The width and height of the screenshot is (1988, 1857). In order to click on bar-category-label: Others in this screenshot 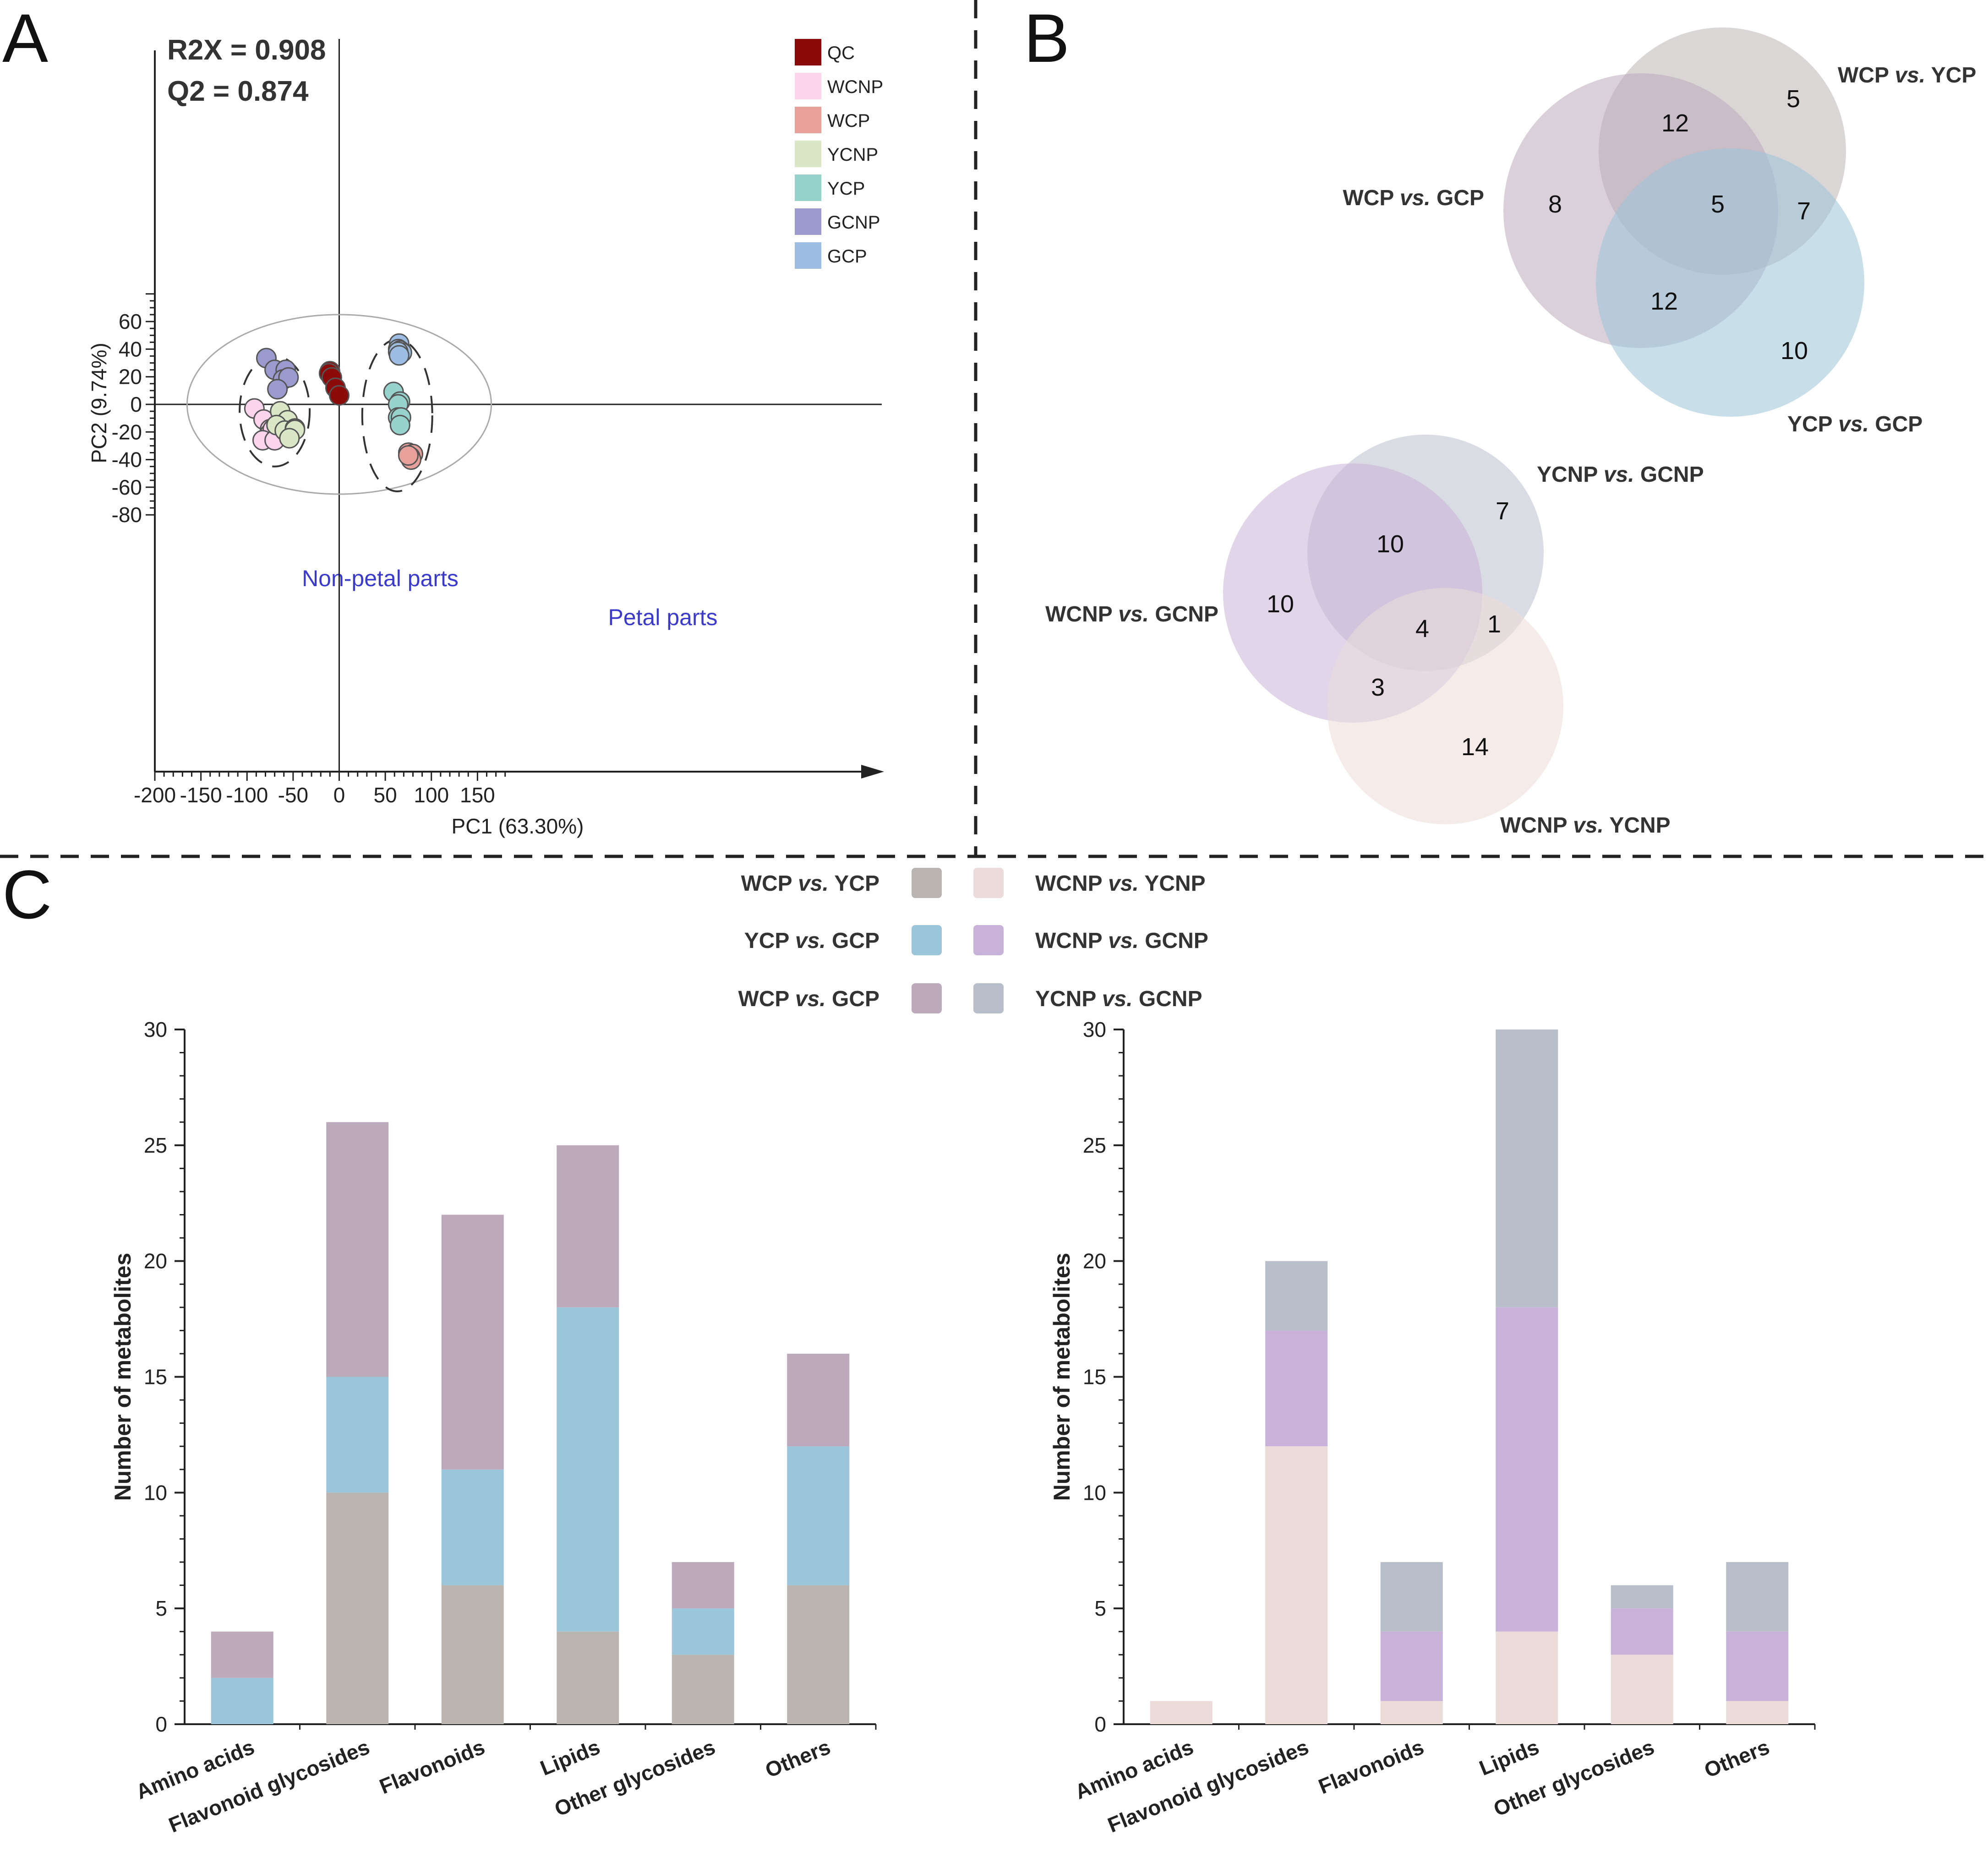, I will do `click(798, 1758)`.